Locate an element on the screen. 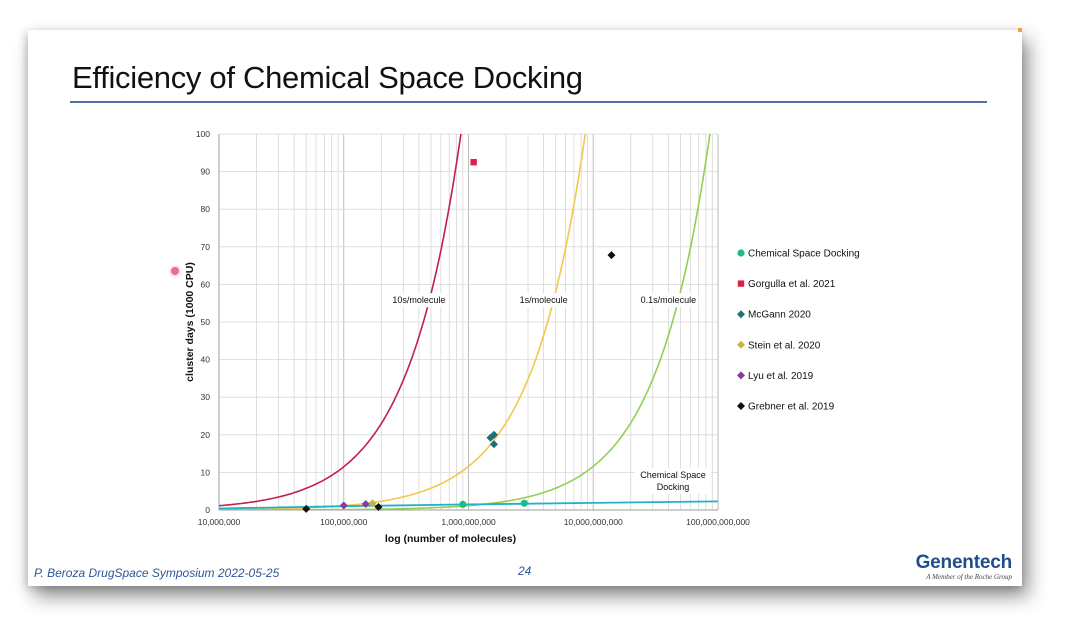 This screenshot has height=642, width=1080. curve-label: Chemical Space is located at coordinates (673, 475).